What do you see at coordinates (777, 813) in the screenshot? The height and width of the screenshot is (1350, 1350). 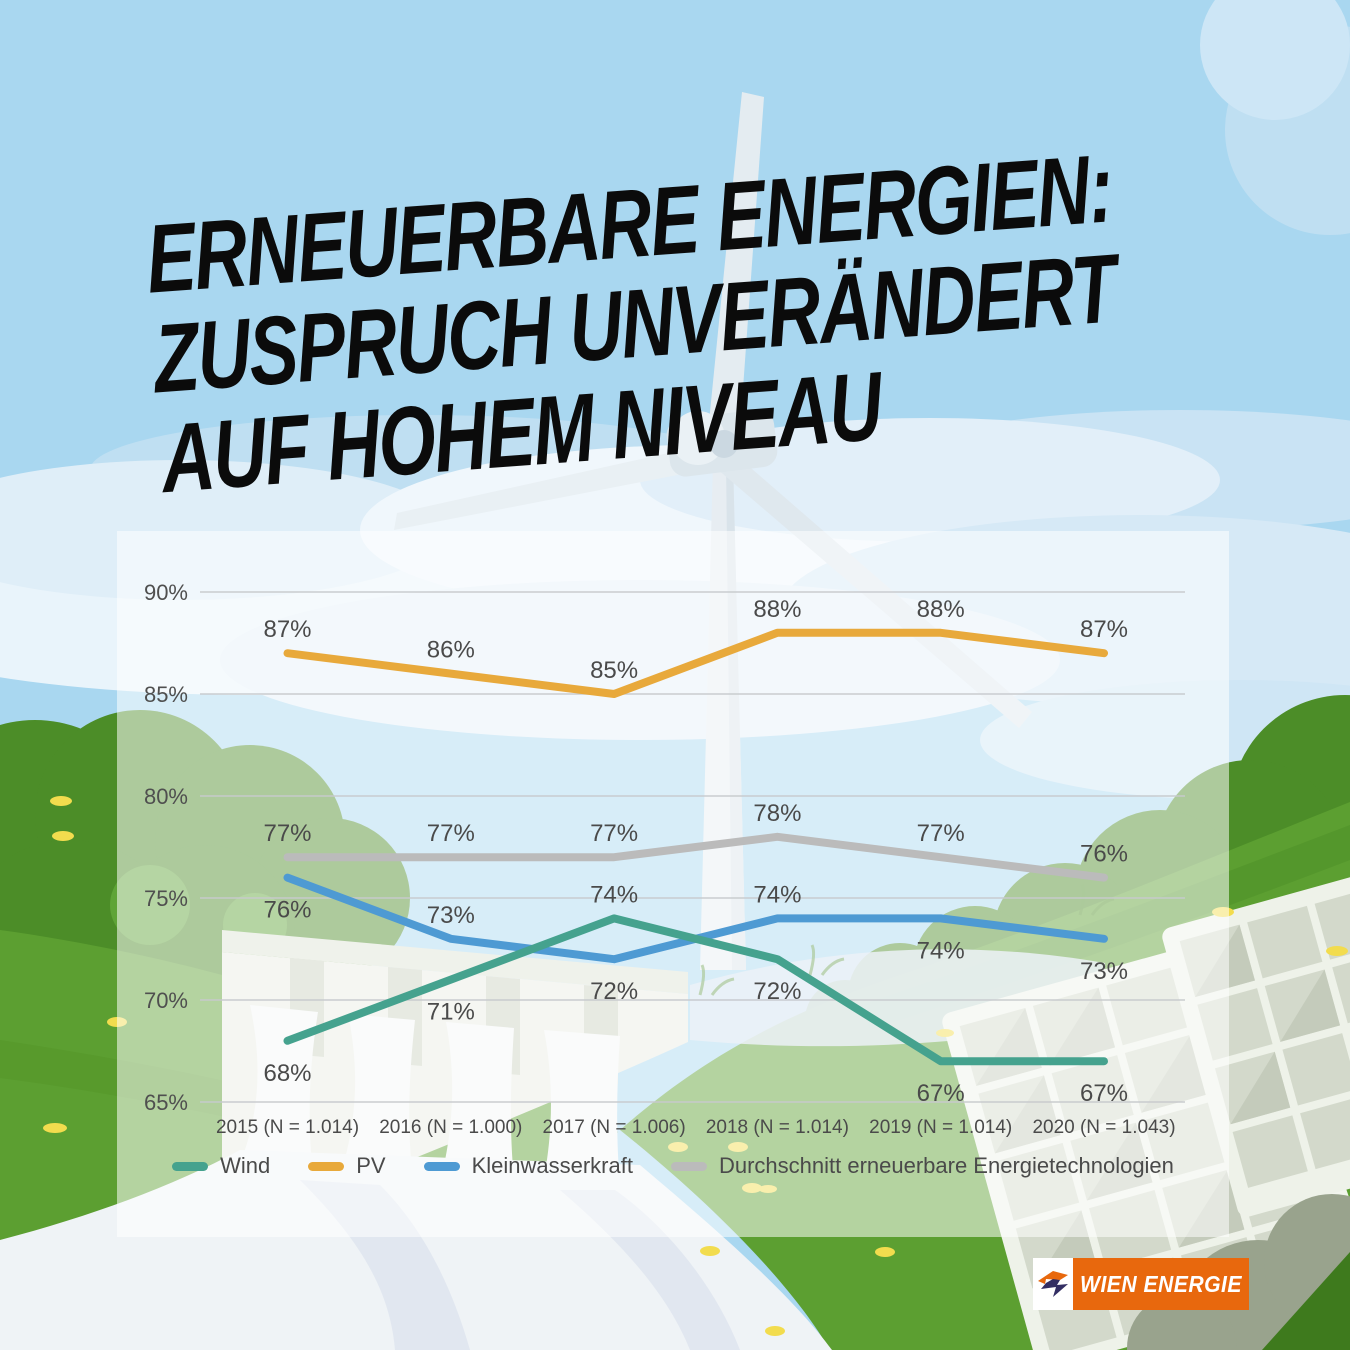 I see `data-label-durchschnitt: 78%` at bounding box center [777, 813].